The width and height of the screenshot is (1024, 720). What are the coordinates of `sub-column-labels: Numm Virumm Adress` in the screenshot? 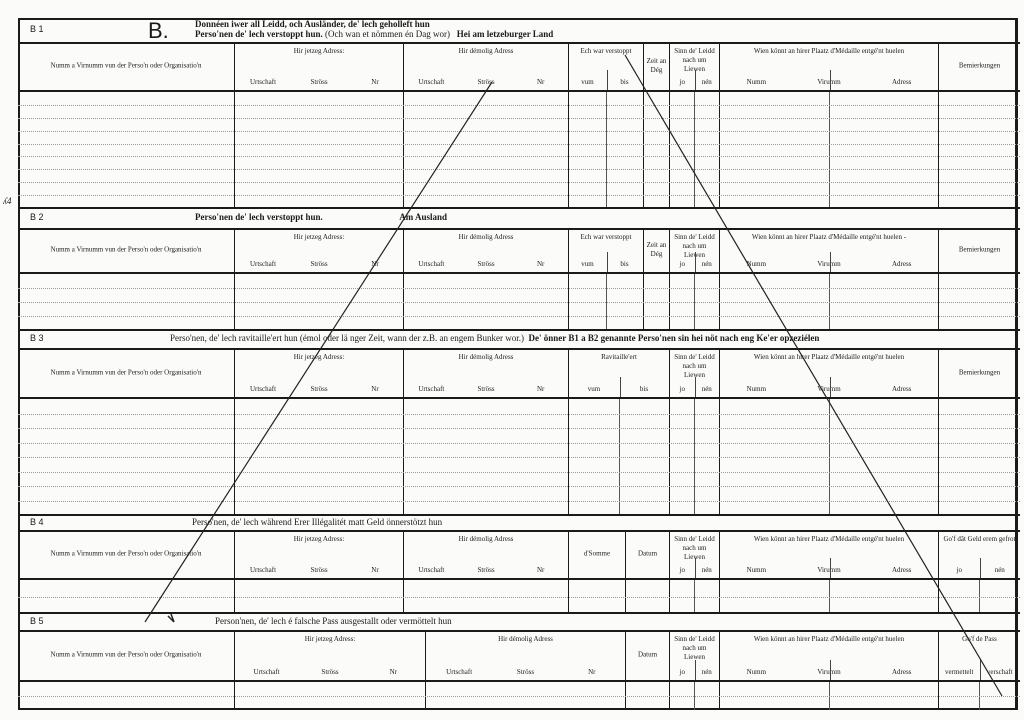 It's located at (829, 389).